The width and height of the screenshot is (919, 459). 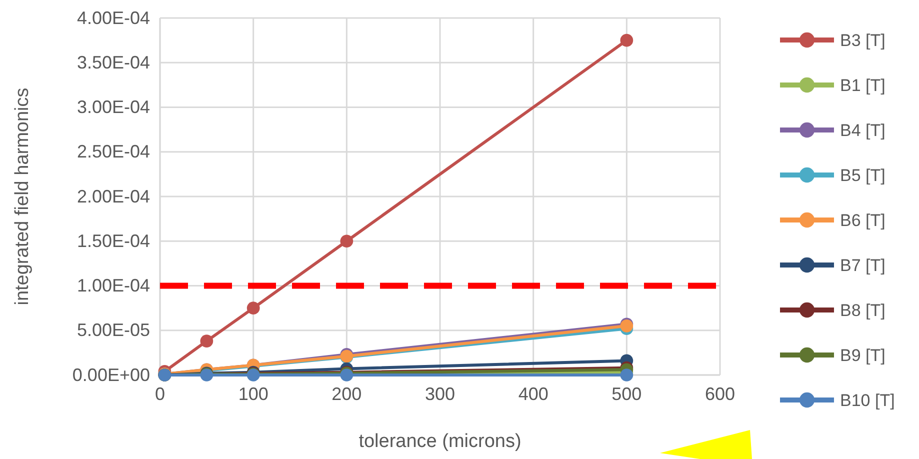 I want to click on y-tick-label: 5.00E-05, so click(x=113, y=330).